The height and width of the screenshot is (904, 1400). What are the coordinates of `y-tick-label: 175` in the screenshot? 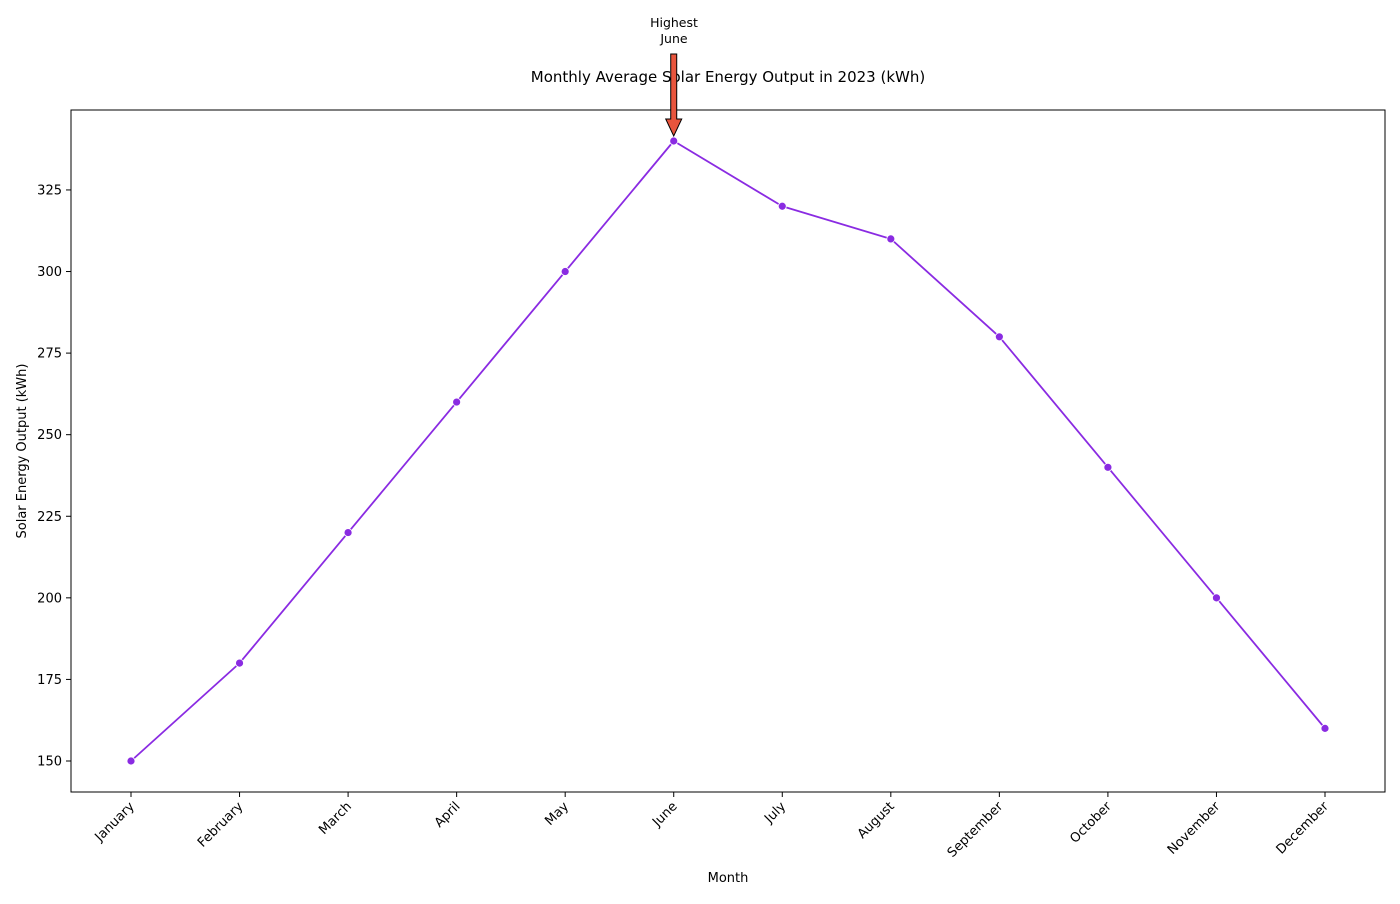 It's located at (49, 680).